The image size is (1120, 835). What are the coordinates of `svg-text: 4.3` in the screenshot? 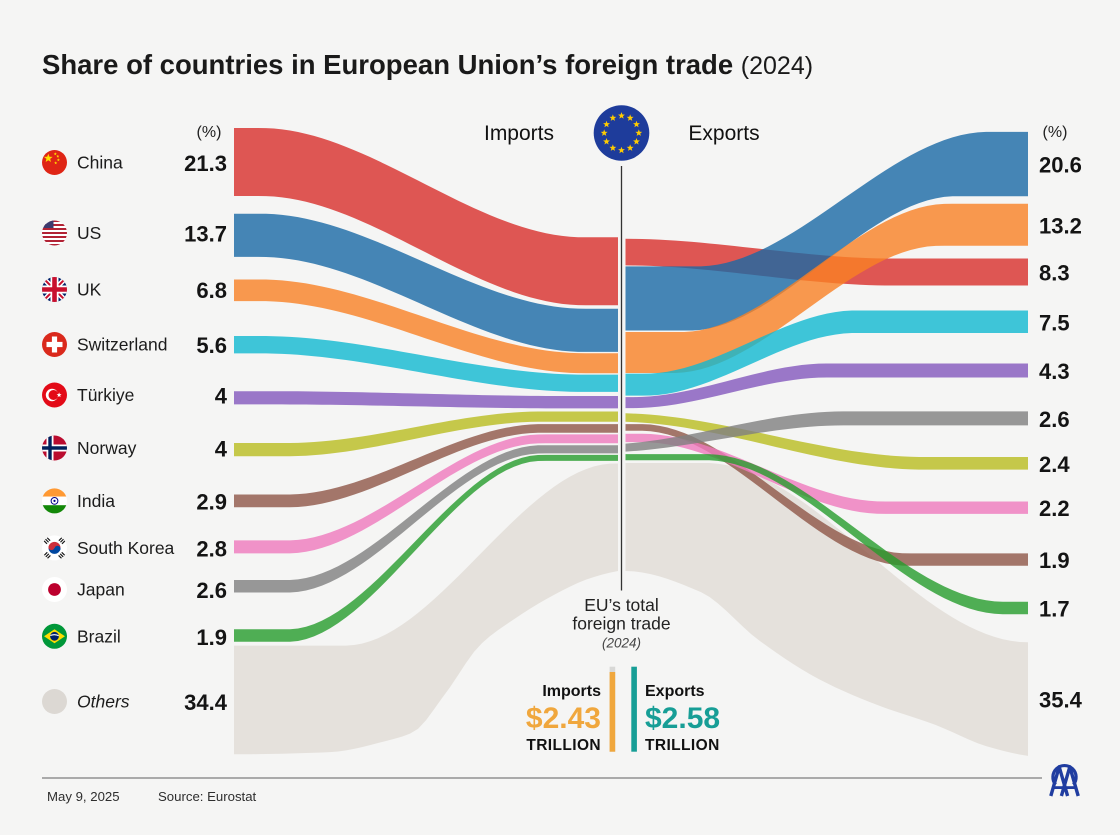 It's located at (1054, 371).